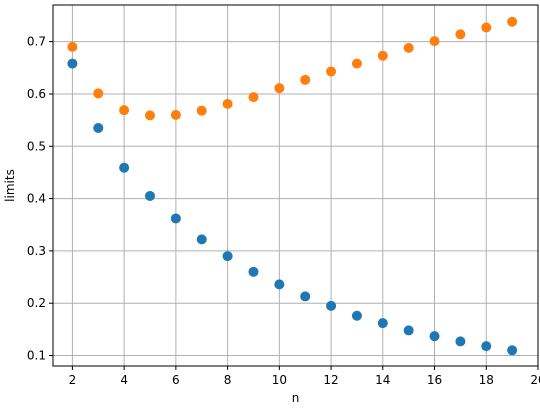 The image size is (540, 408). What do you see at coordinates (535, 380) in the screenshot?
I see `x-tick-label: 20` at bounding box center [535, 380].